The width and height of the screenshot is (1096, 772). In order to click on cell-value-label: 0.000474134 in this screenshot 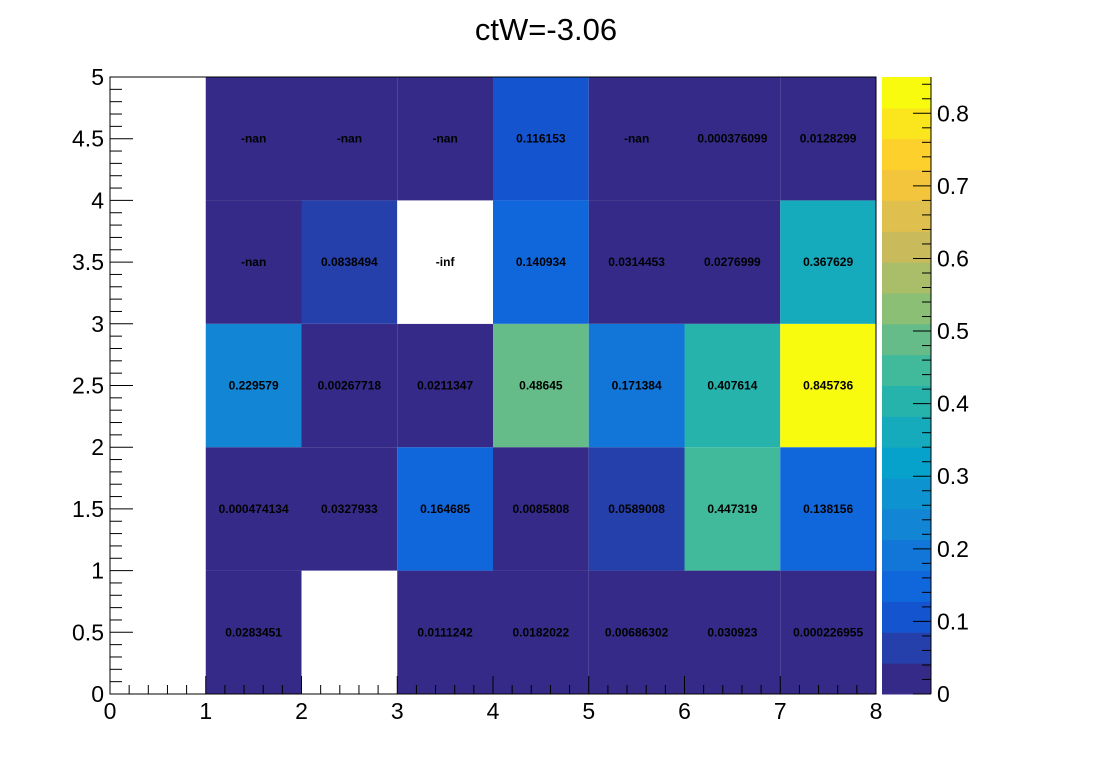, I will do `click(254, 509)`.